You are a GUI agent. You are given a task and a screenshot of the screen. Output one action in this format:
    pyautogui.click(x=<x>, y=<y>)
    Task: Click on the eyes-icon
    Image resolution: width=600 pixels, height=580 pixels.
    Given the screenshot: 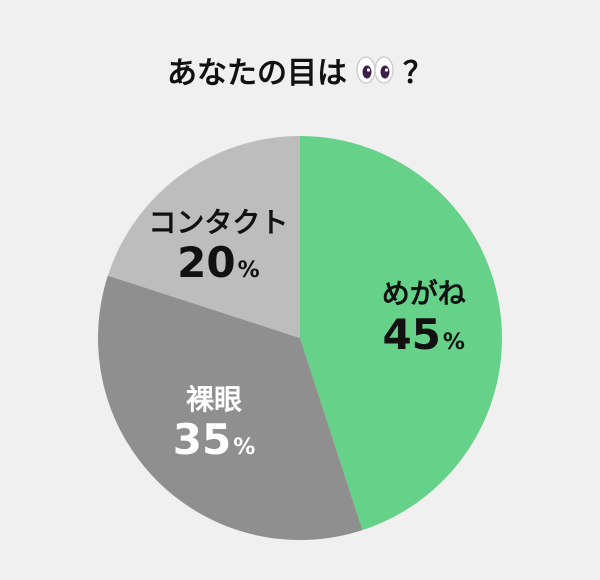 What is the action you would take?
    pyautogui.click(x=375, y=70)
    